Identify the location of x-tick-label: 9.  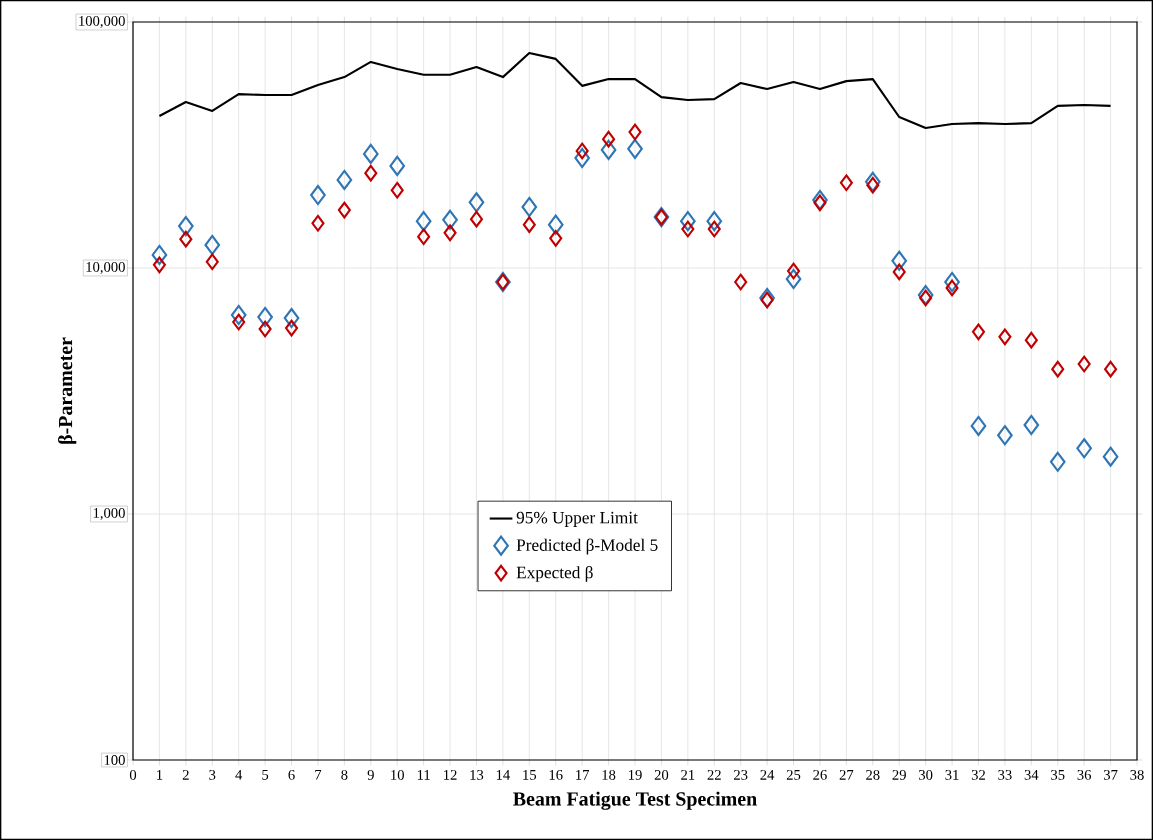
(370, 774).